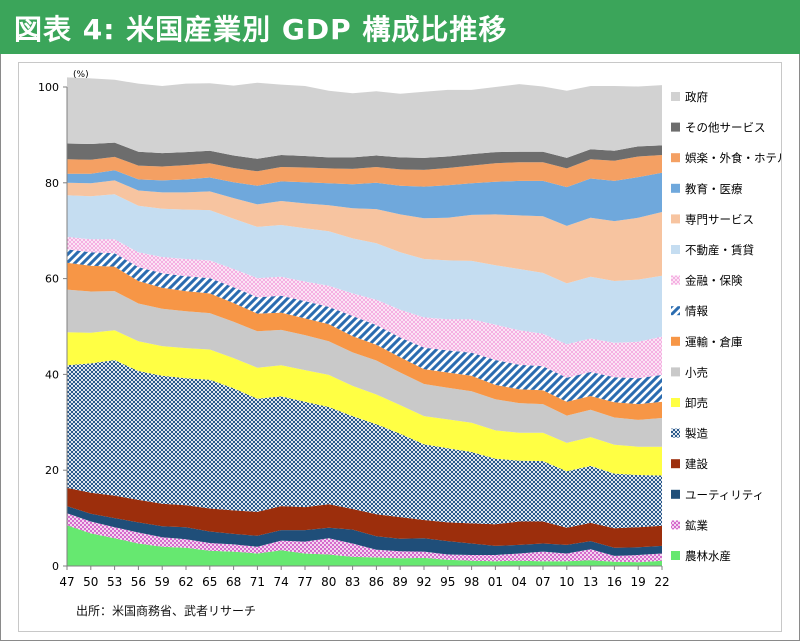 Image resolution: width=800 pixels, height=641 pixels. I want to click on legend-label: 小売, so click(696, 372).